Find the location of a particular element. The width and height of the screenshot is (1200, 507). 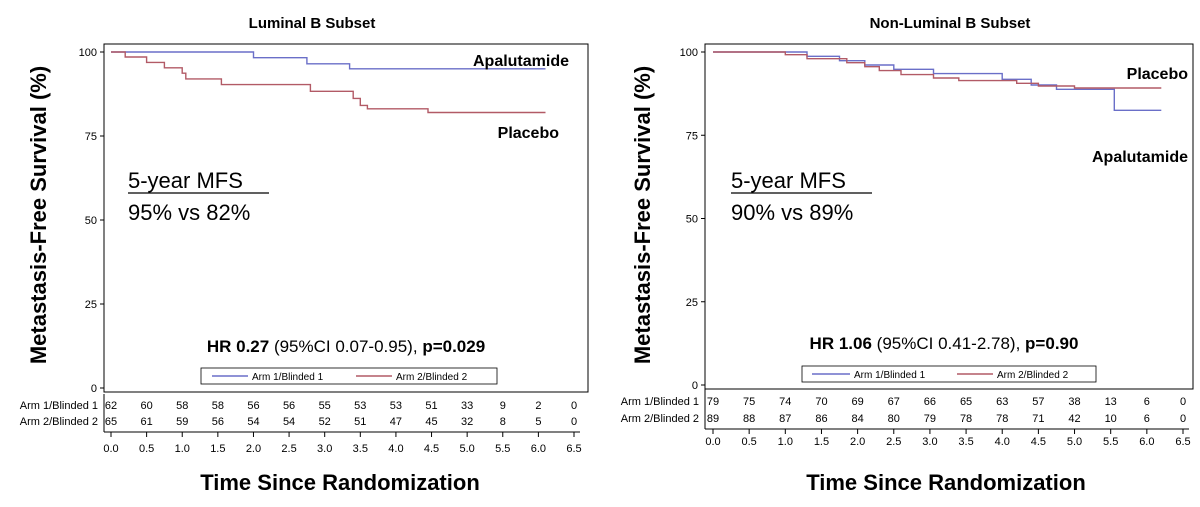

risk-cell: 62 is located at coordinates (111, 406).